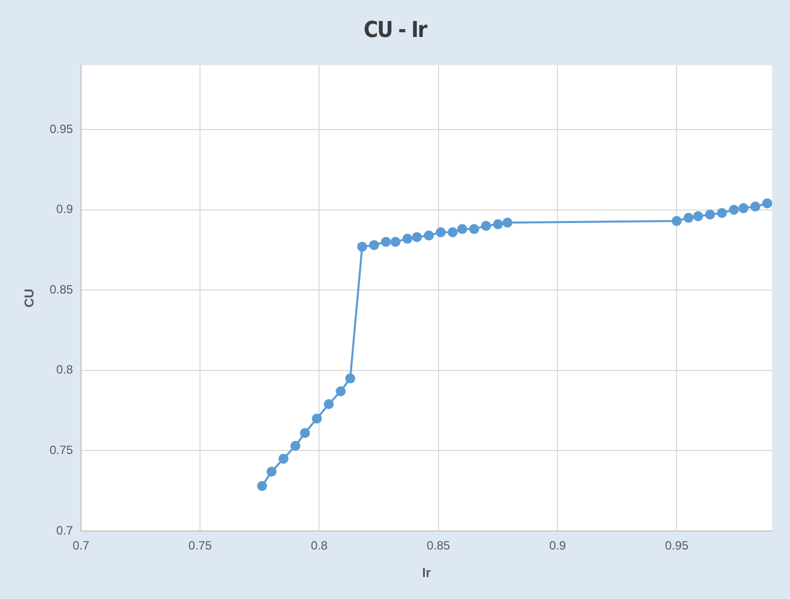  I want to click on y-tick-label: 0.85, so click(62, 289).